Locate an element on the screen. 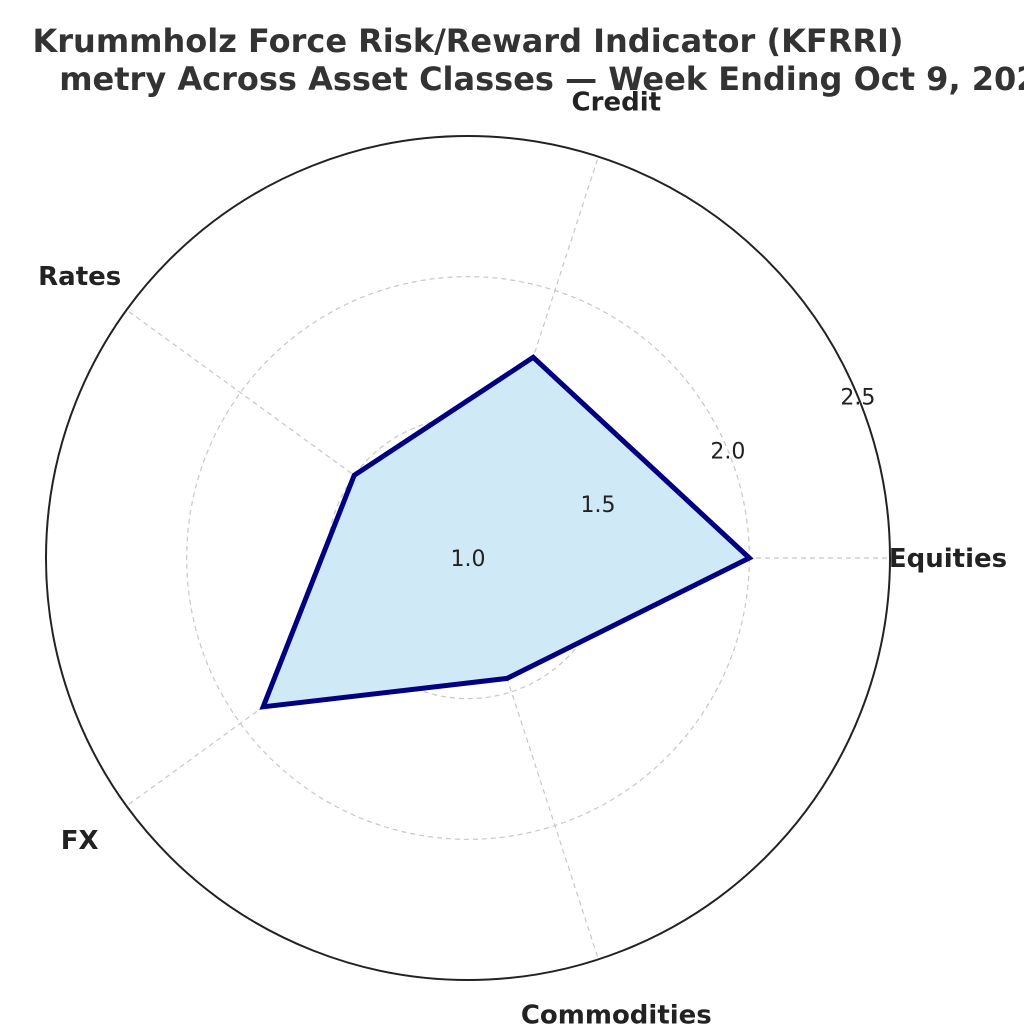  tick-label-1: 1.5 is located at coordinates (598, 505).